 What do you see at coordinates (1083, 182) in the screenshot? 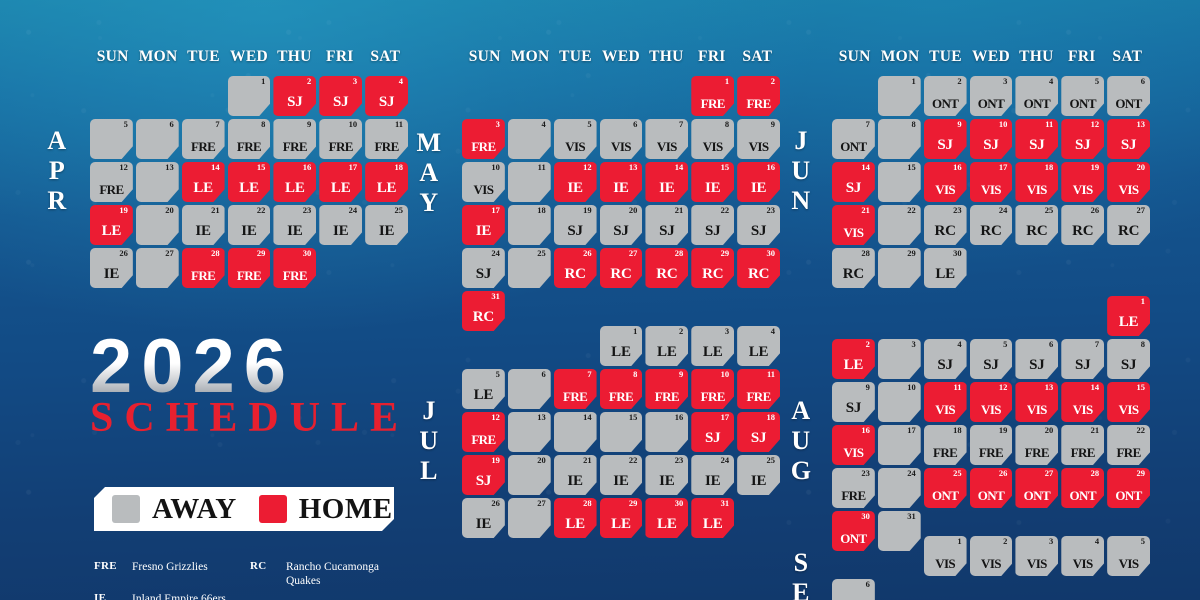
I see `calendar-cell: 19 VIS` at bounding box center [1083, 182].